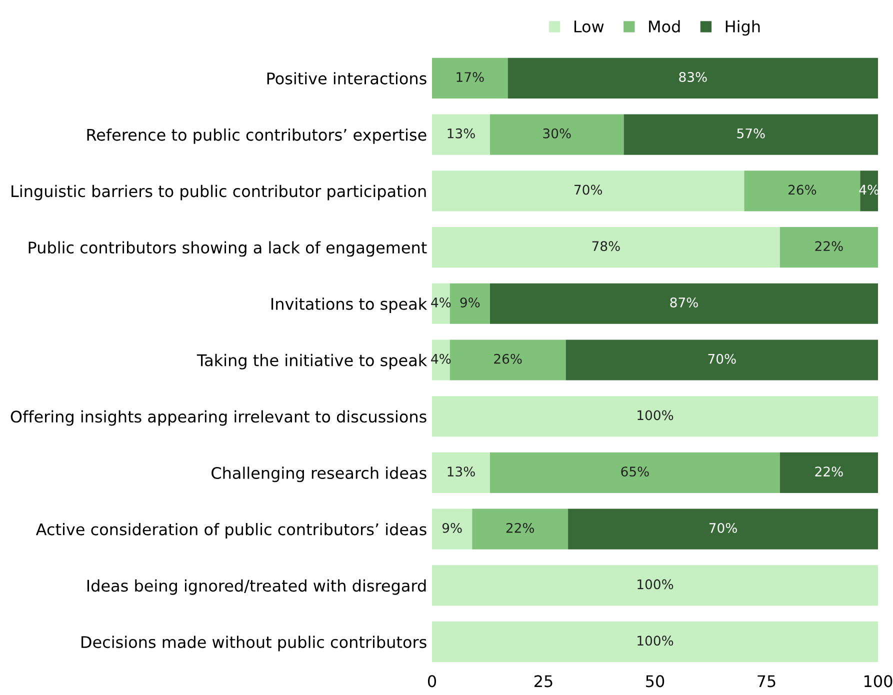 The width and height of the screenshot is (893, 695). What do you see at coordinates (256, 136) in the screenshot?
I see `y-tick-label: Reference to public contributors’ expertise` at bounding box center [256, 136].